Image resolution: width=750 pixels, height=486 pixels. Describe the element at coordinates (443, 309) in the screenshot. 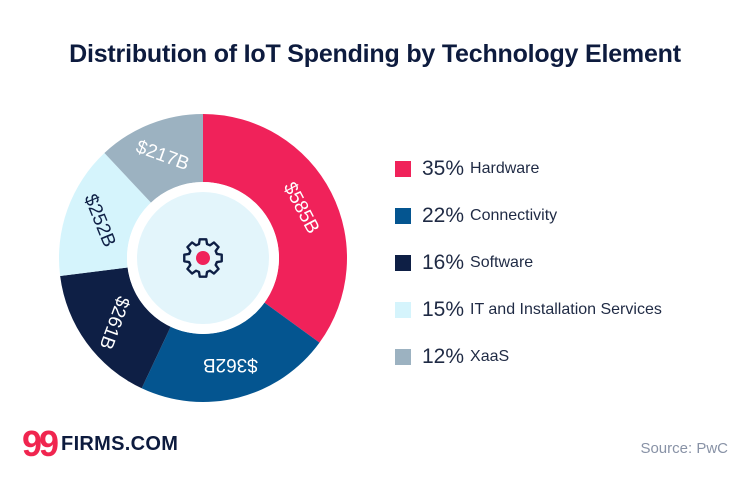

I see `legend-percent: 15%` at that location.